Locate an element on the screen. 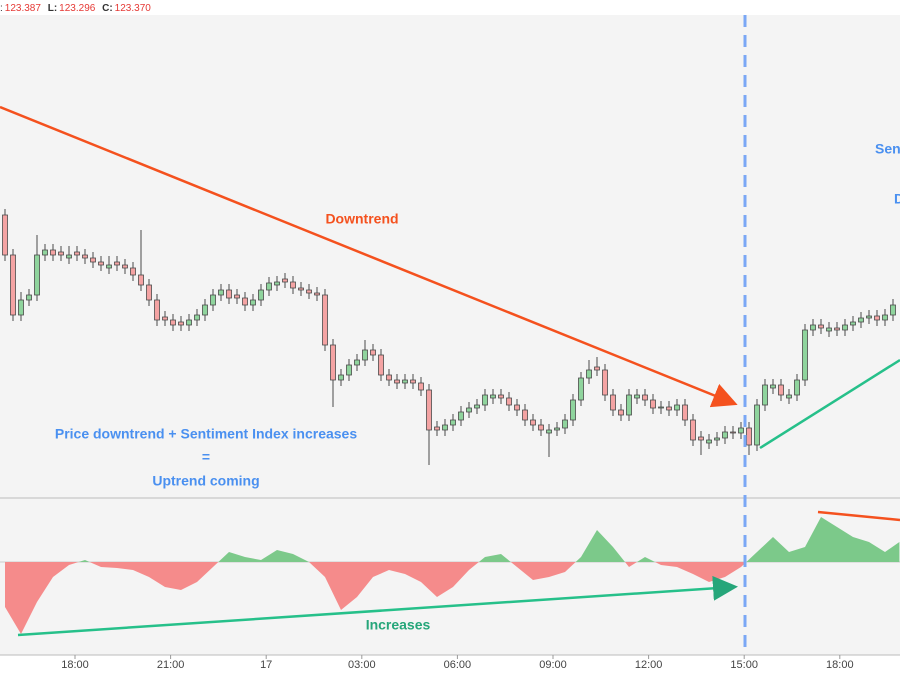 The image size is (900, 675). header-bar is located at coordinates (450, 7).